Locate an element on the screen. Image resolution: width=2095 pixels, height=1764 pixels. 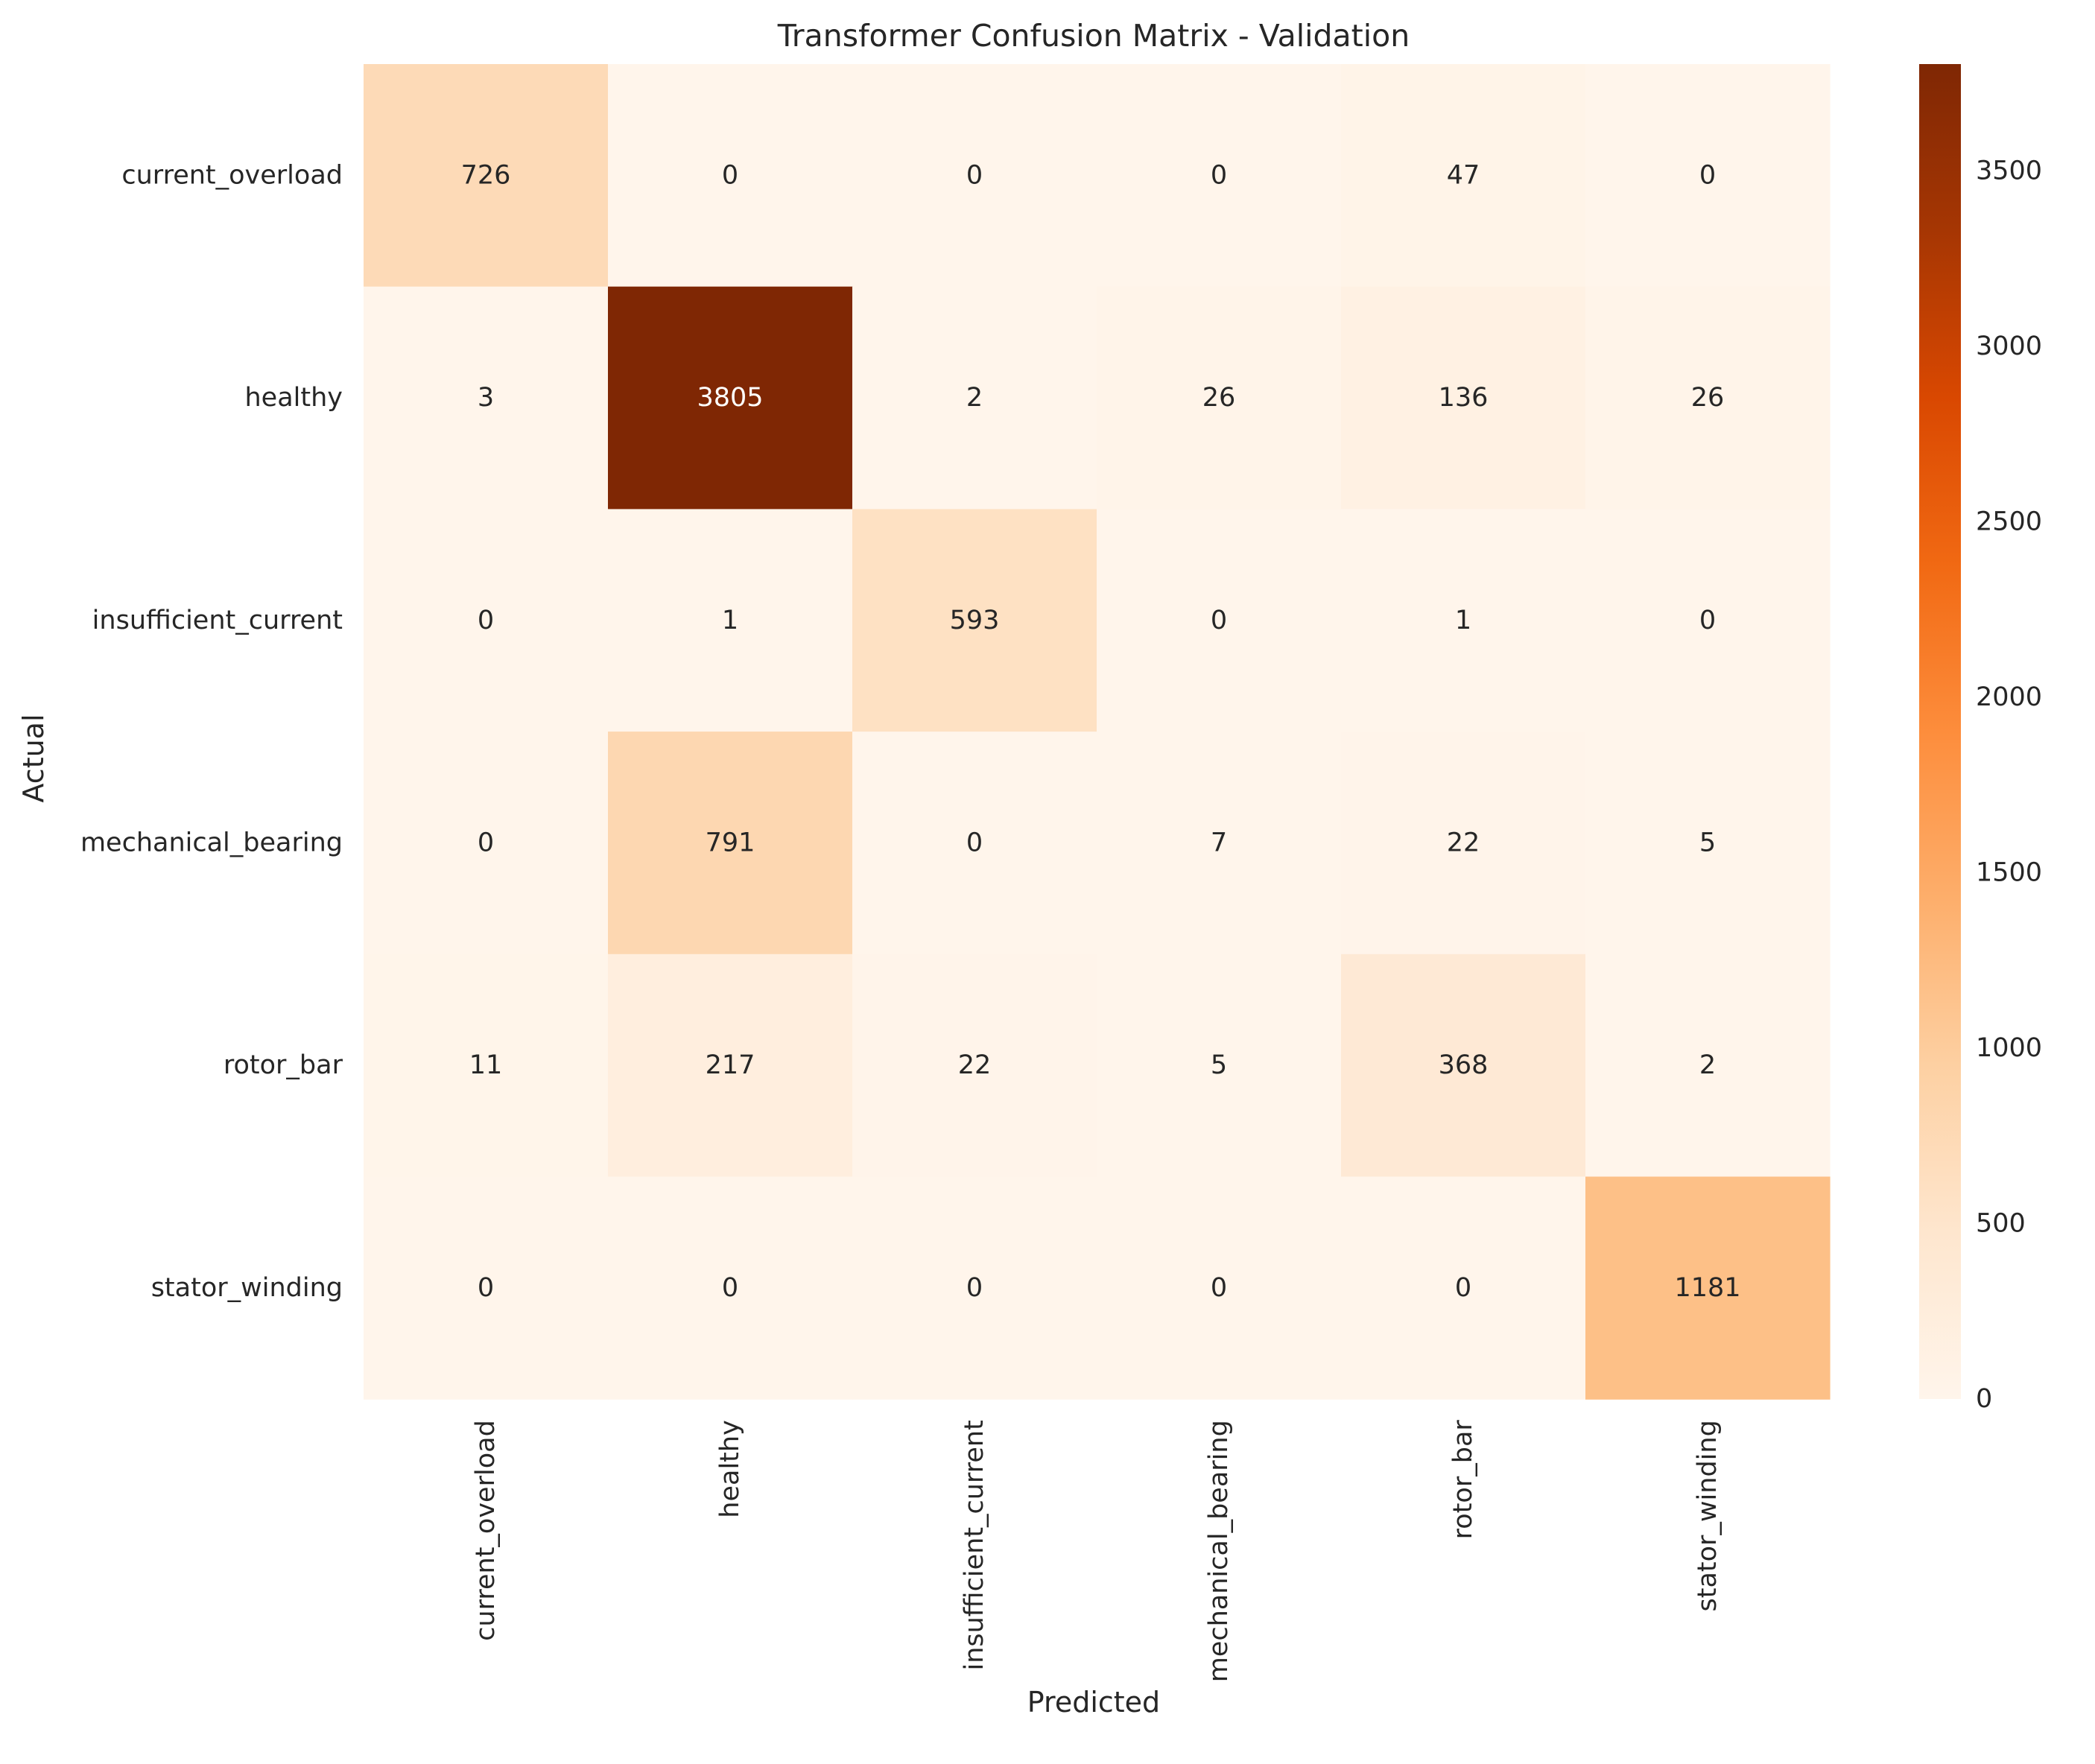
colorbar-tick-label: 3000 is located at coordinates (2009, 346).